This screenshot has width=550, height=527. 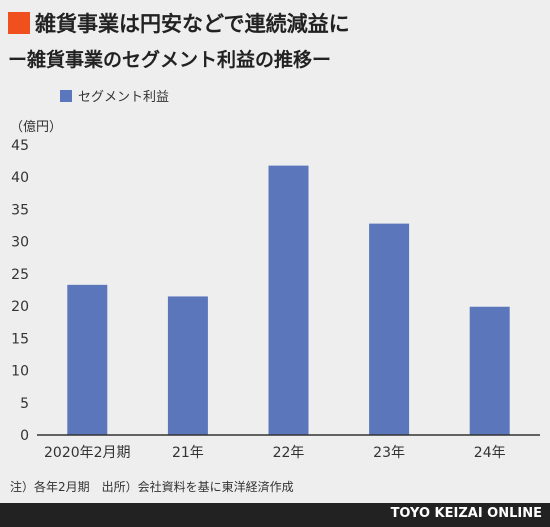 What do you see at coordinates (24, 436) in the screenshot?
I see `y-tick-label: 0` at bounding box center [24, 436].